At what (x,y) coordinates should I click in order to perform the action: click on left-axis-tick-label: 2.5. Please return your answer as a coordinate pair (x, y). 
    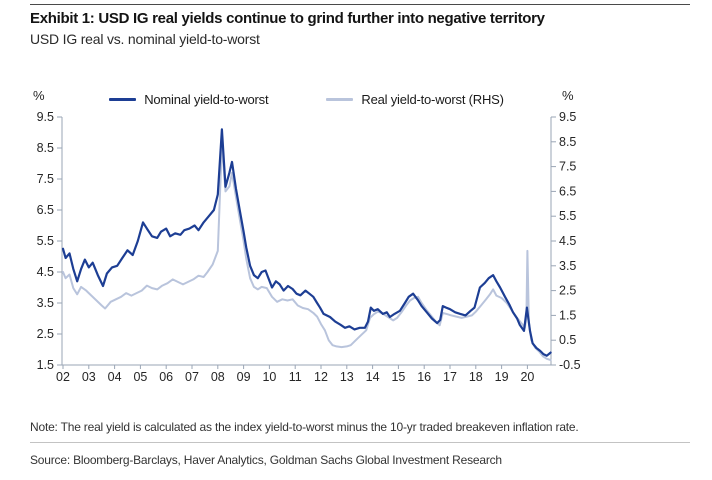
    Looking at the image, I should click on (45, 334).